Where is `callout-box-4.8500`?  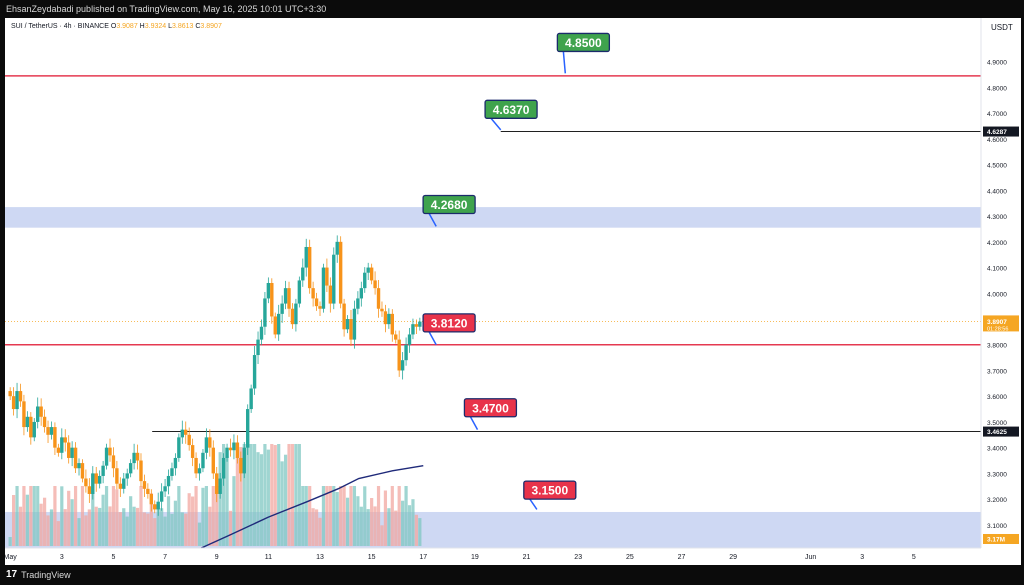 callout-box-4.8500 is located at coordinates (583, 42).